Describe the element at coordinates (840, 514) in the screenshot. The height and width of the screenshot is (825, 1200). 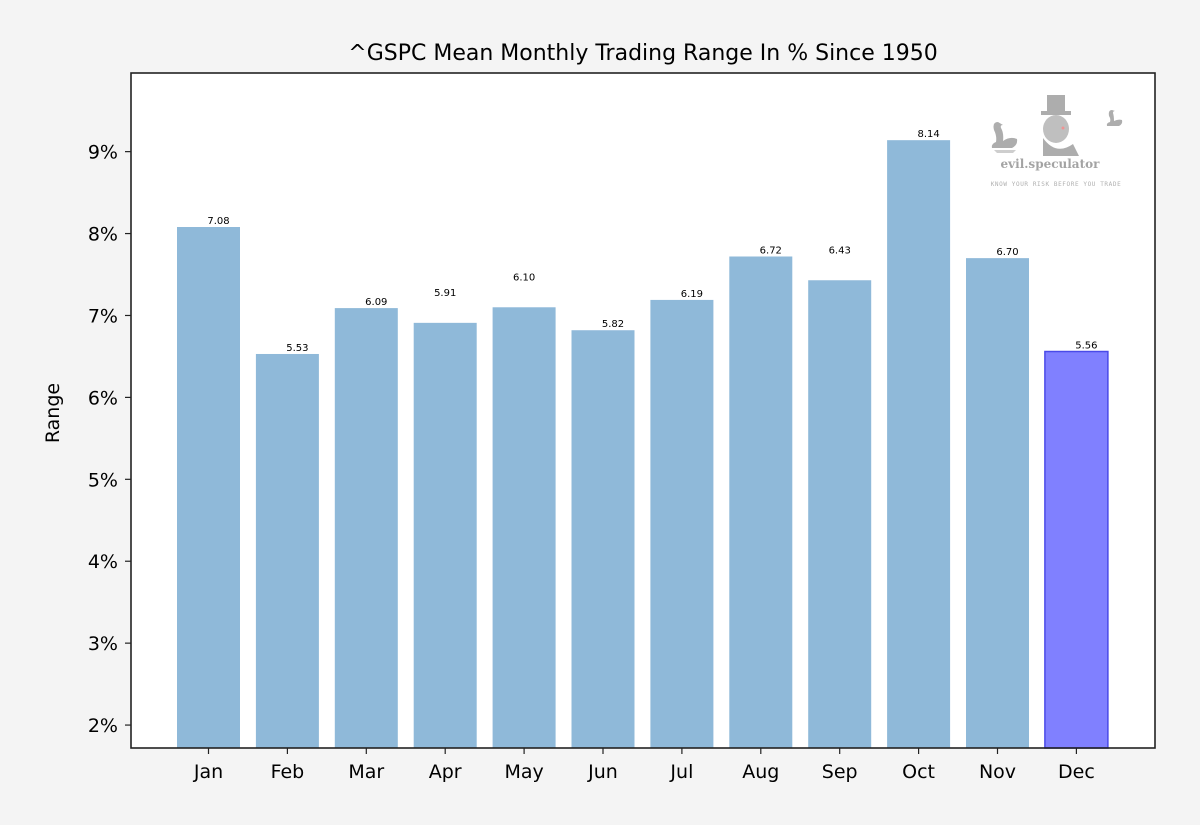
I see `bar-sep` at that location.